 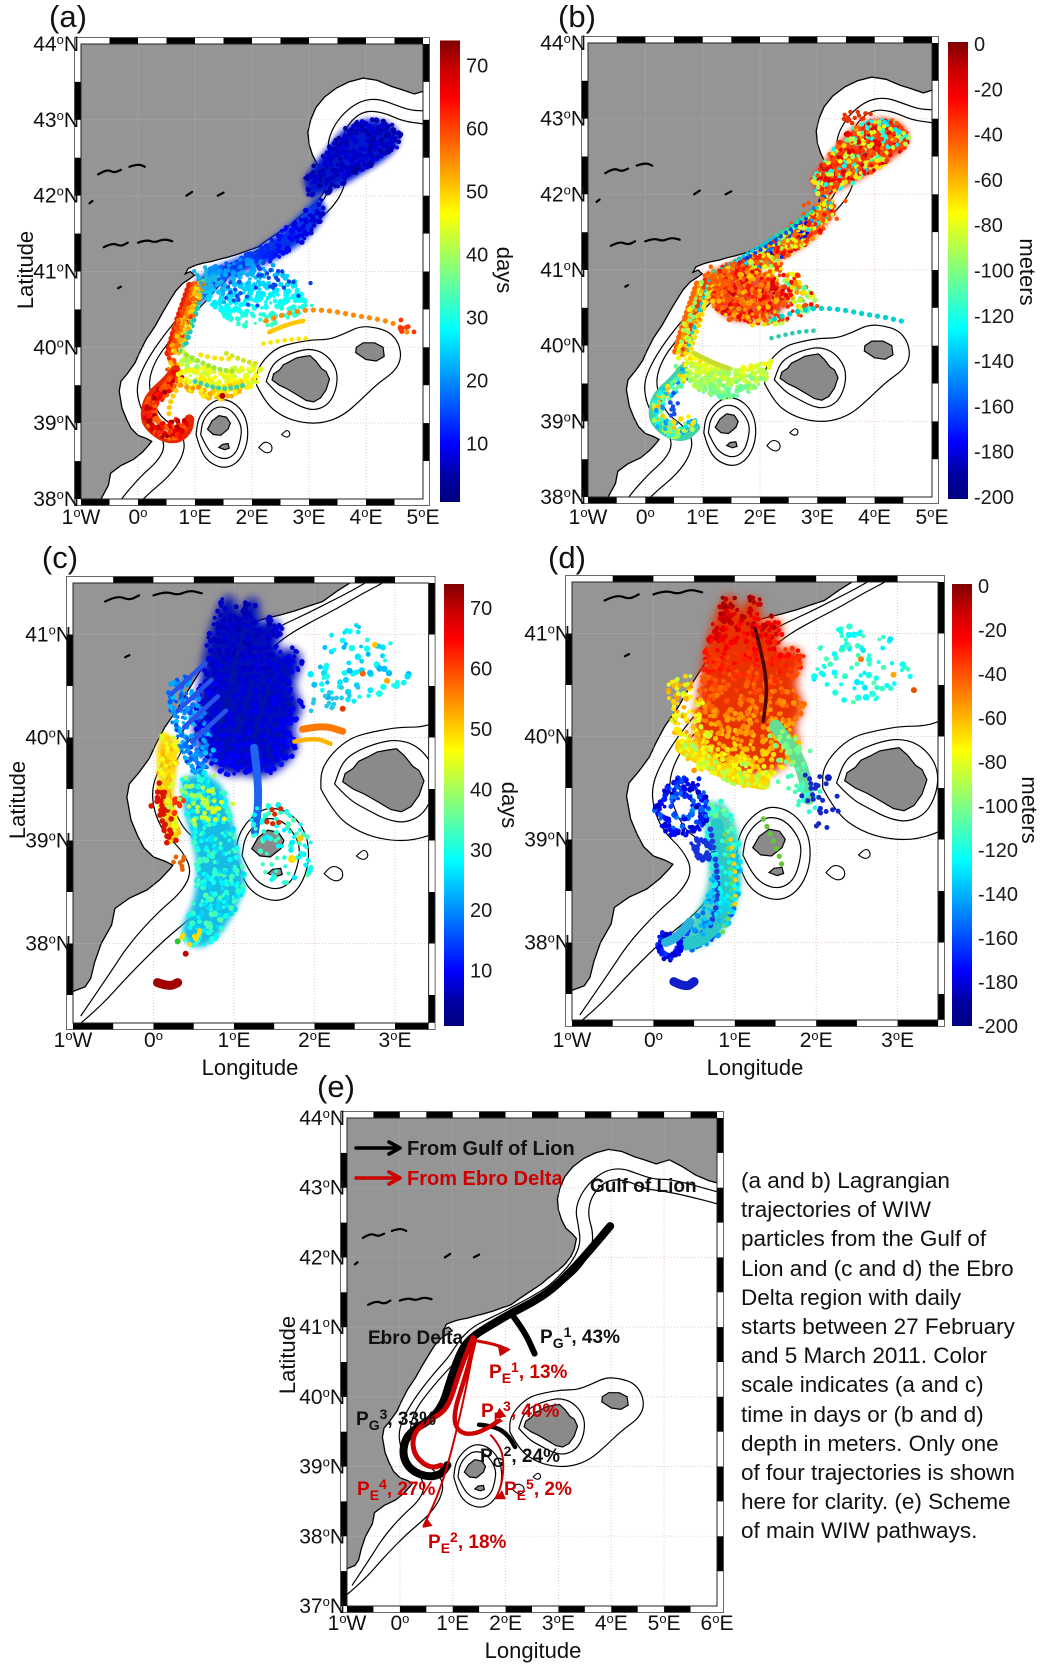 What do you see at coordinates (994, 498) in the screenshot?
I see `svg-text: -200` at bounding box center [994, 498].